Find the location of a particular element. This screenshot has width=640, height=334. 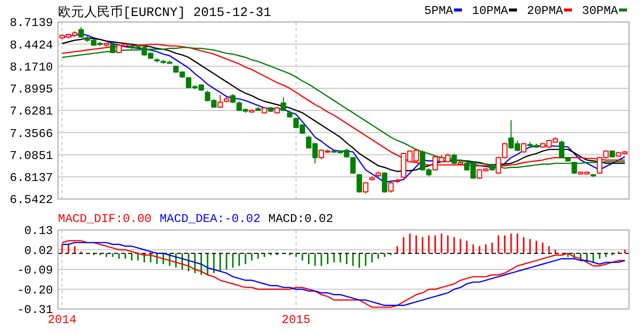

legend-label: 10PMA is located at coordinates (490, 11).